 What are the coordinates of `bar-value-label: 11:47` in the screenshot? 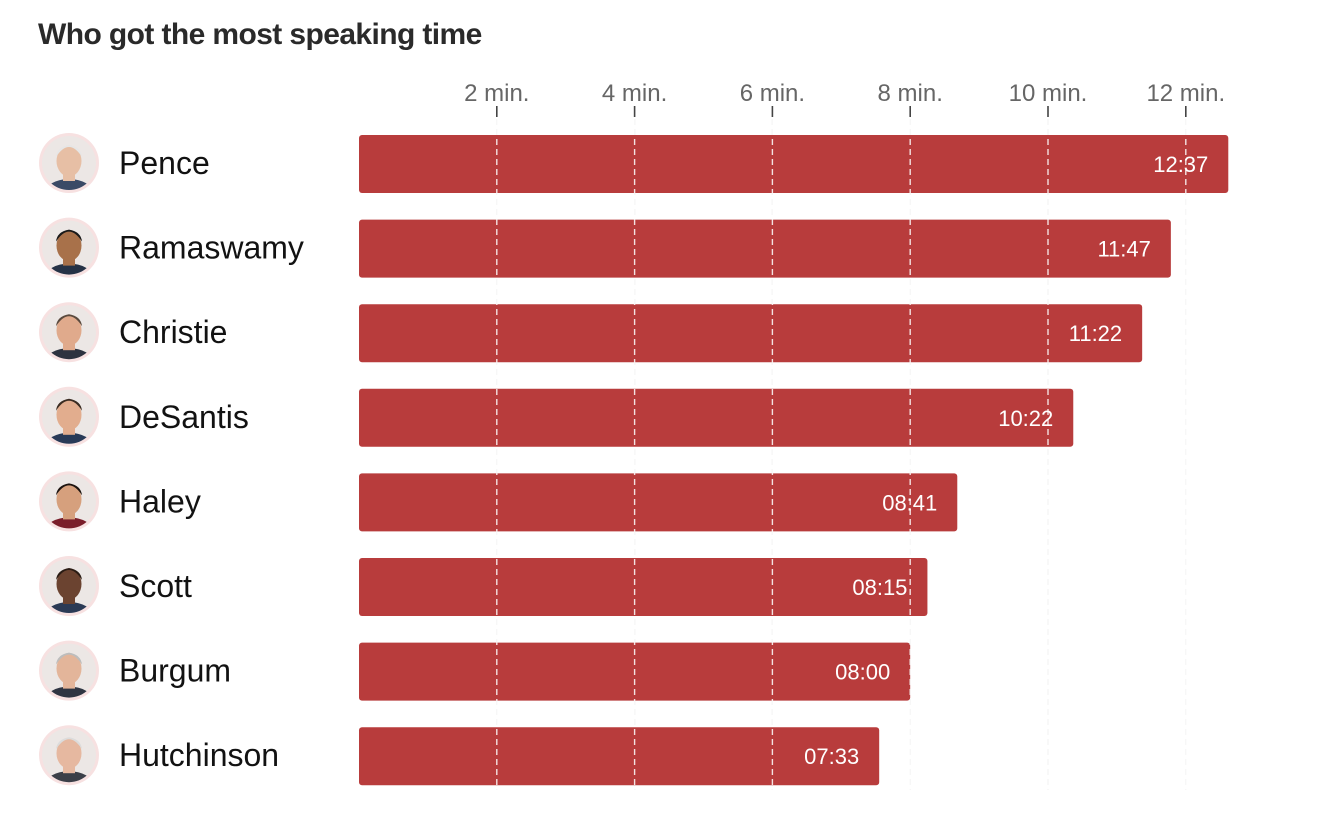 It's located at (1123, 249).